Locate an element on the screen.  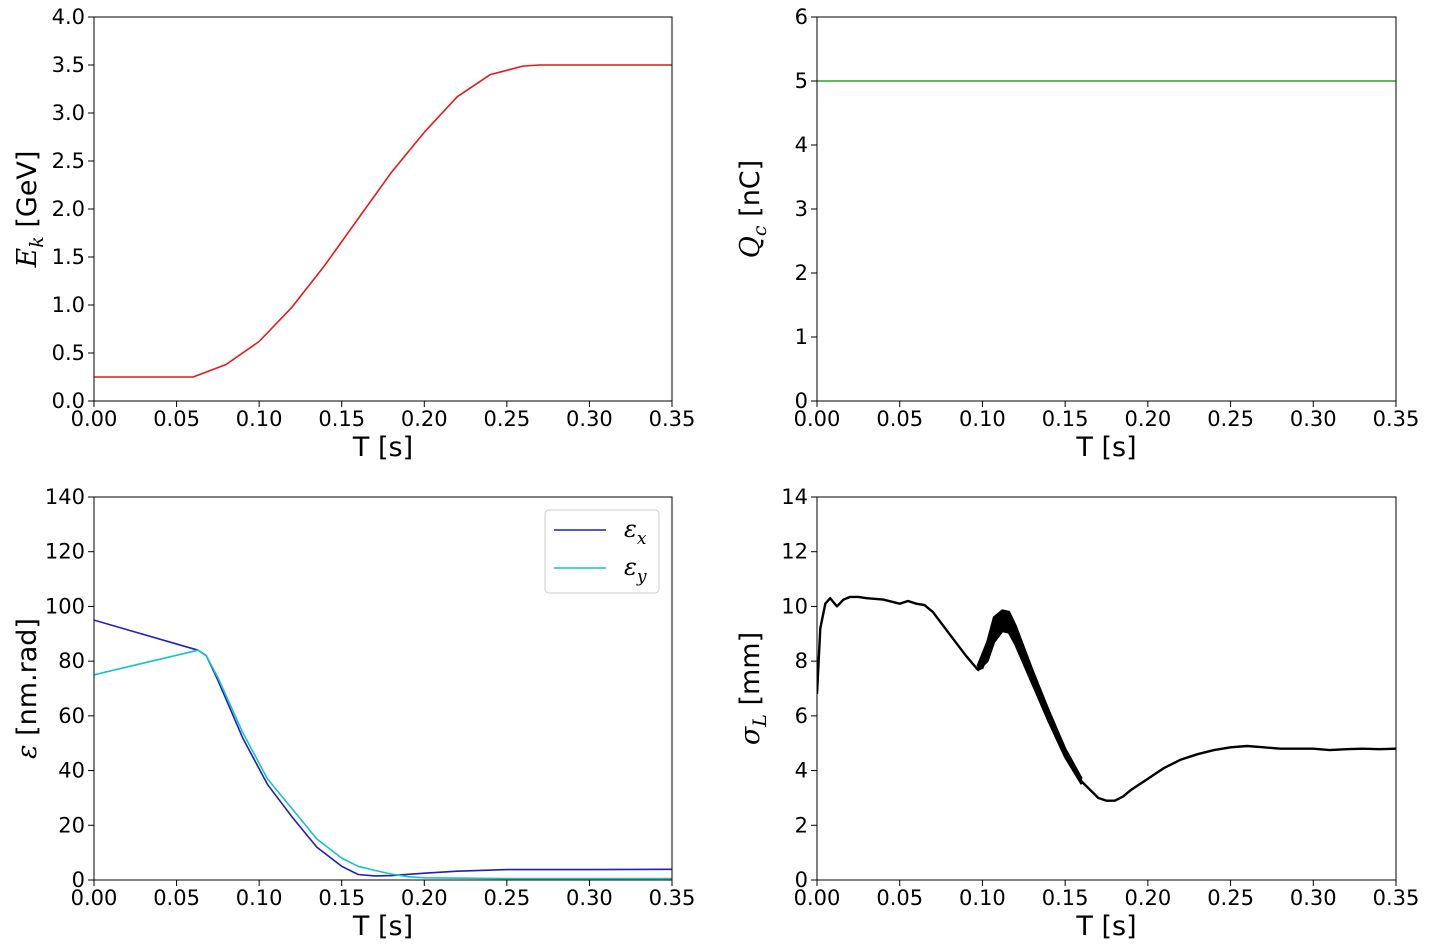
y-tick-label: 2.5 is located at coordinates (68, 161).